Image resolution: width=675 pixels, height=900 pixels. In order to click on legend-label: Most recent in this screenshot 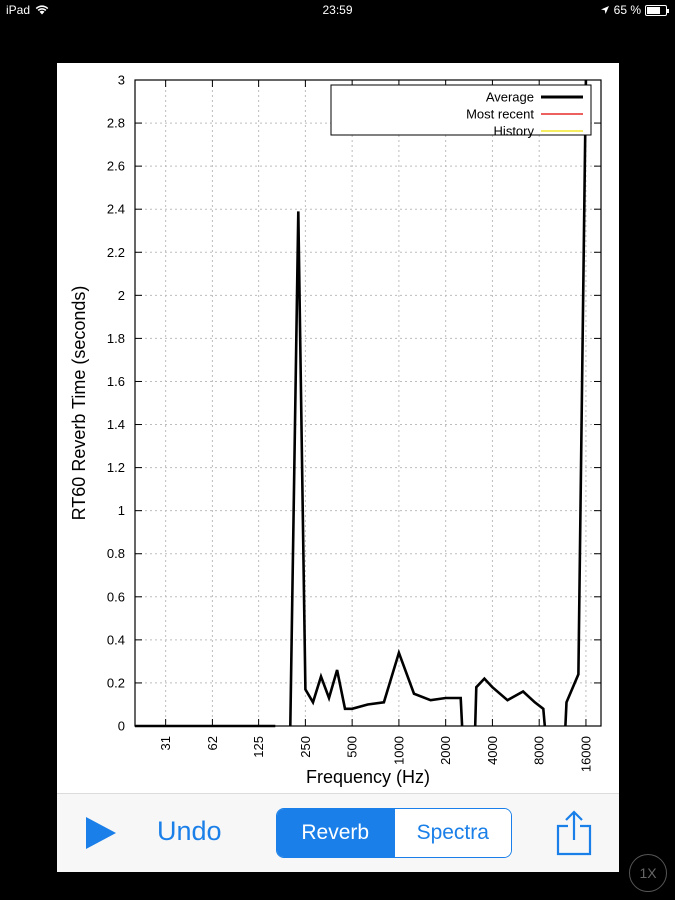, I will do `click(500, 114)`.